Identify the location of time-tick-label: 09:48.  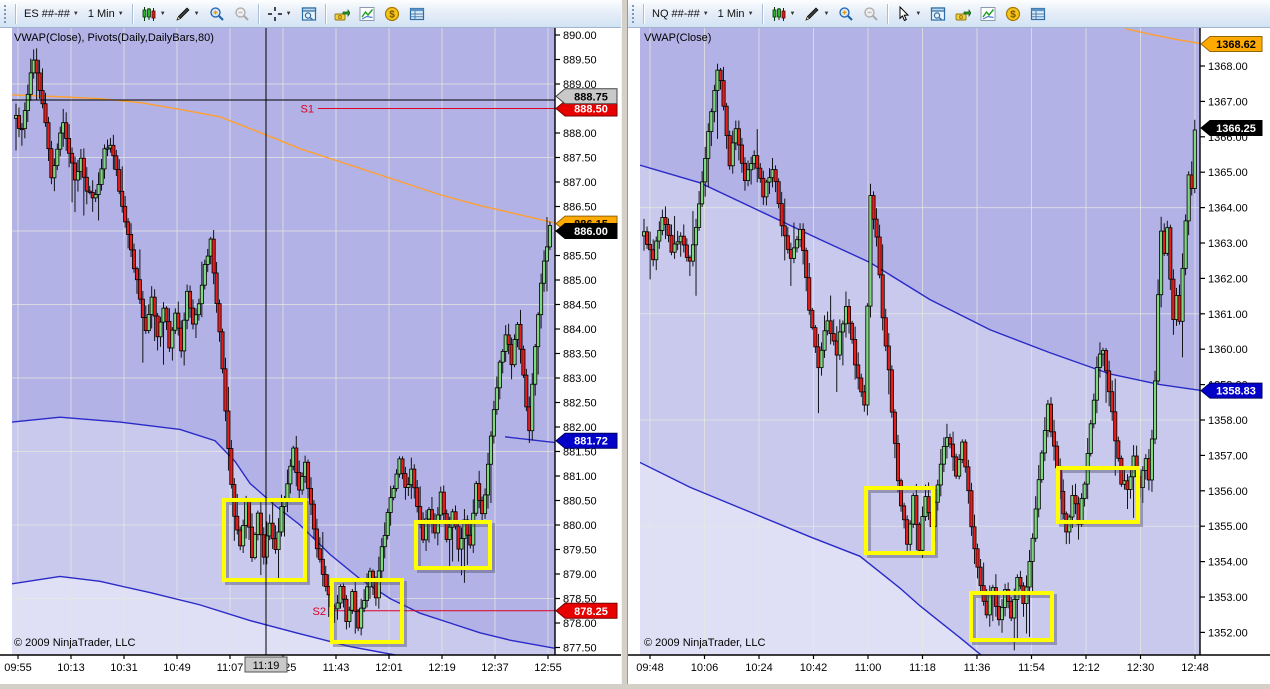
(650, 668).